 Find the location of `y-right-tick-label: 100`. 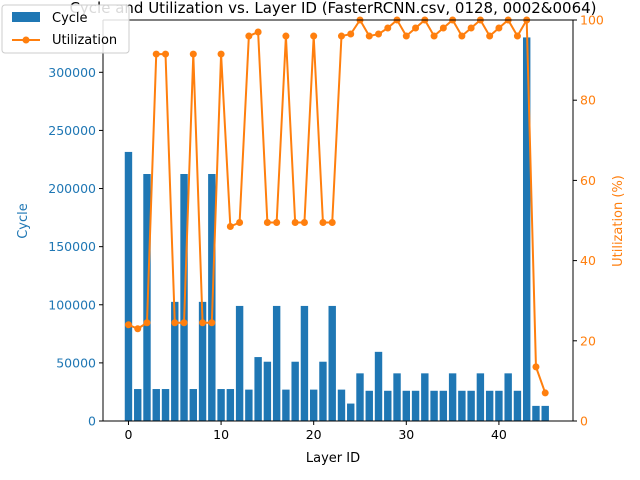

y-right-tick-label: 100 is located at coordinates (592, 20).